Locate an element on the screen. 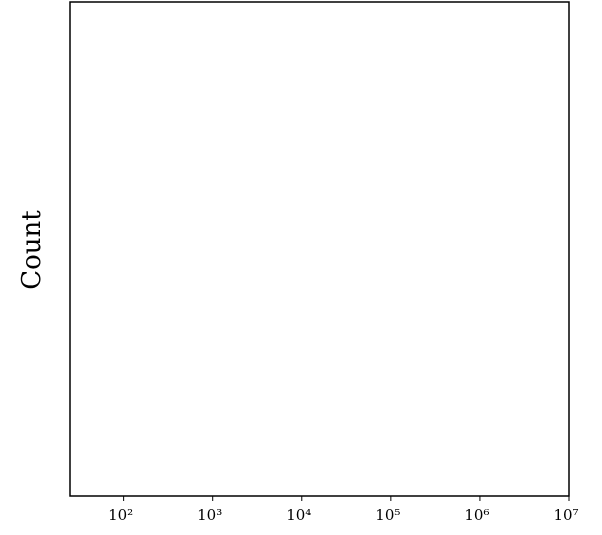 This screenshot has height=535, width=602. x-tick-label: 10⁴ is located at coordinates (298, 515).